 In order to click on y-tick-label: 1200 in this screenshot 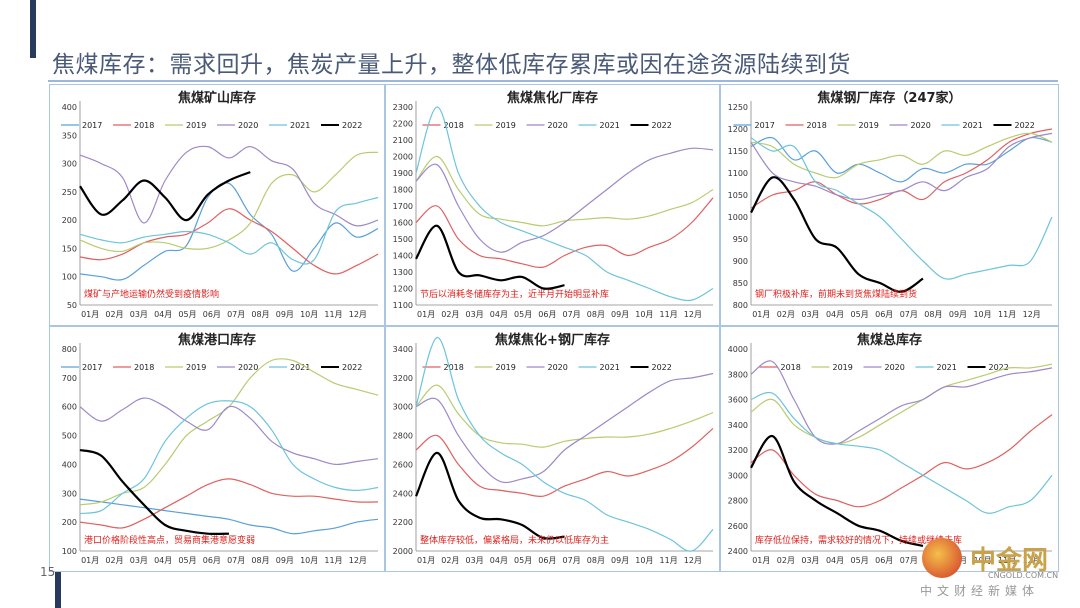, I will do `click(738, 129)`.